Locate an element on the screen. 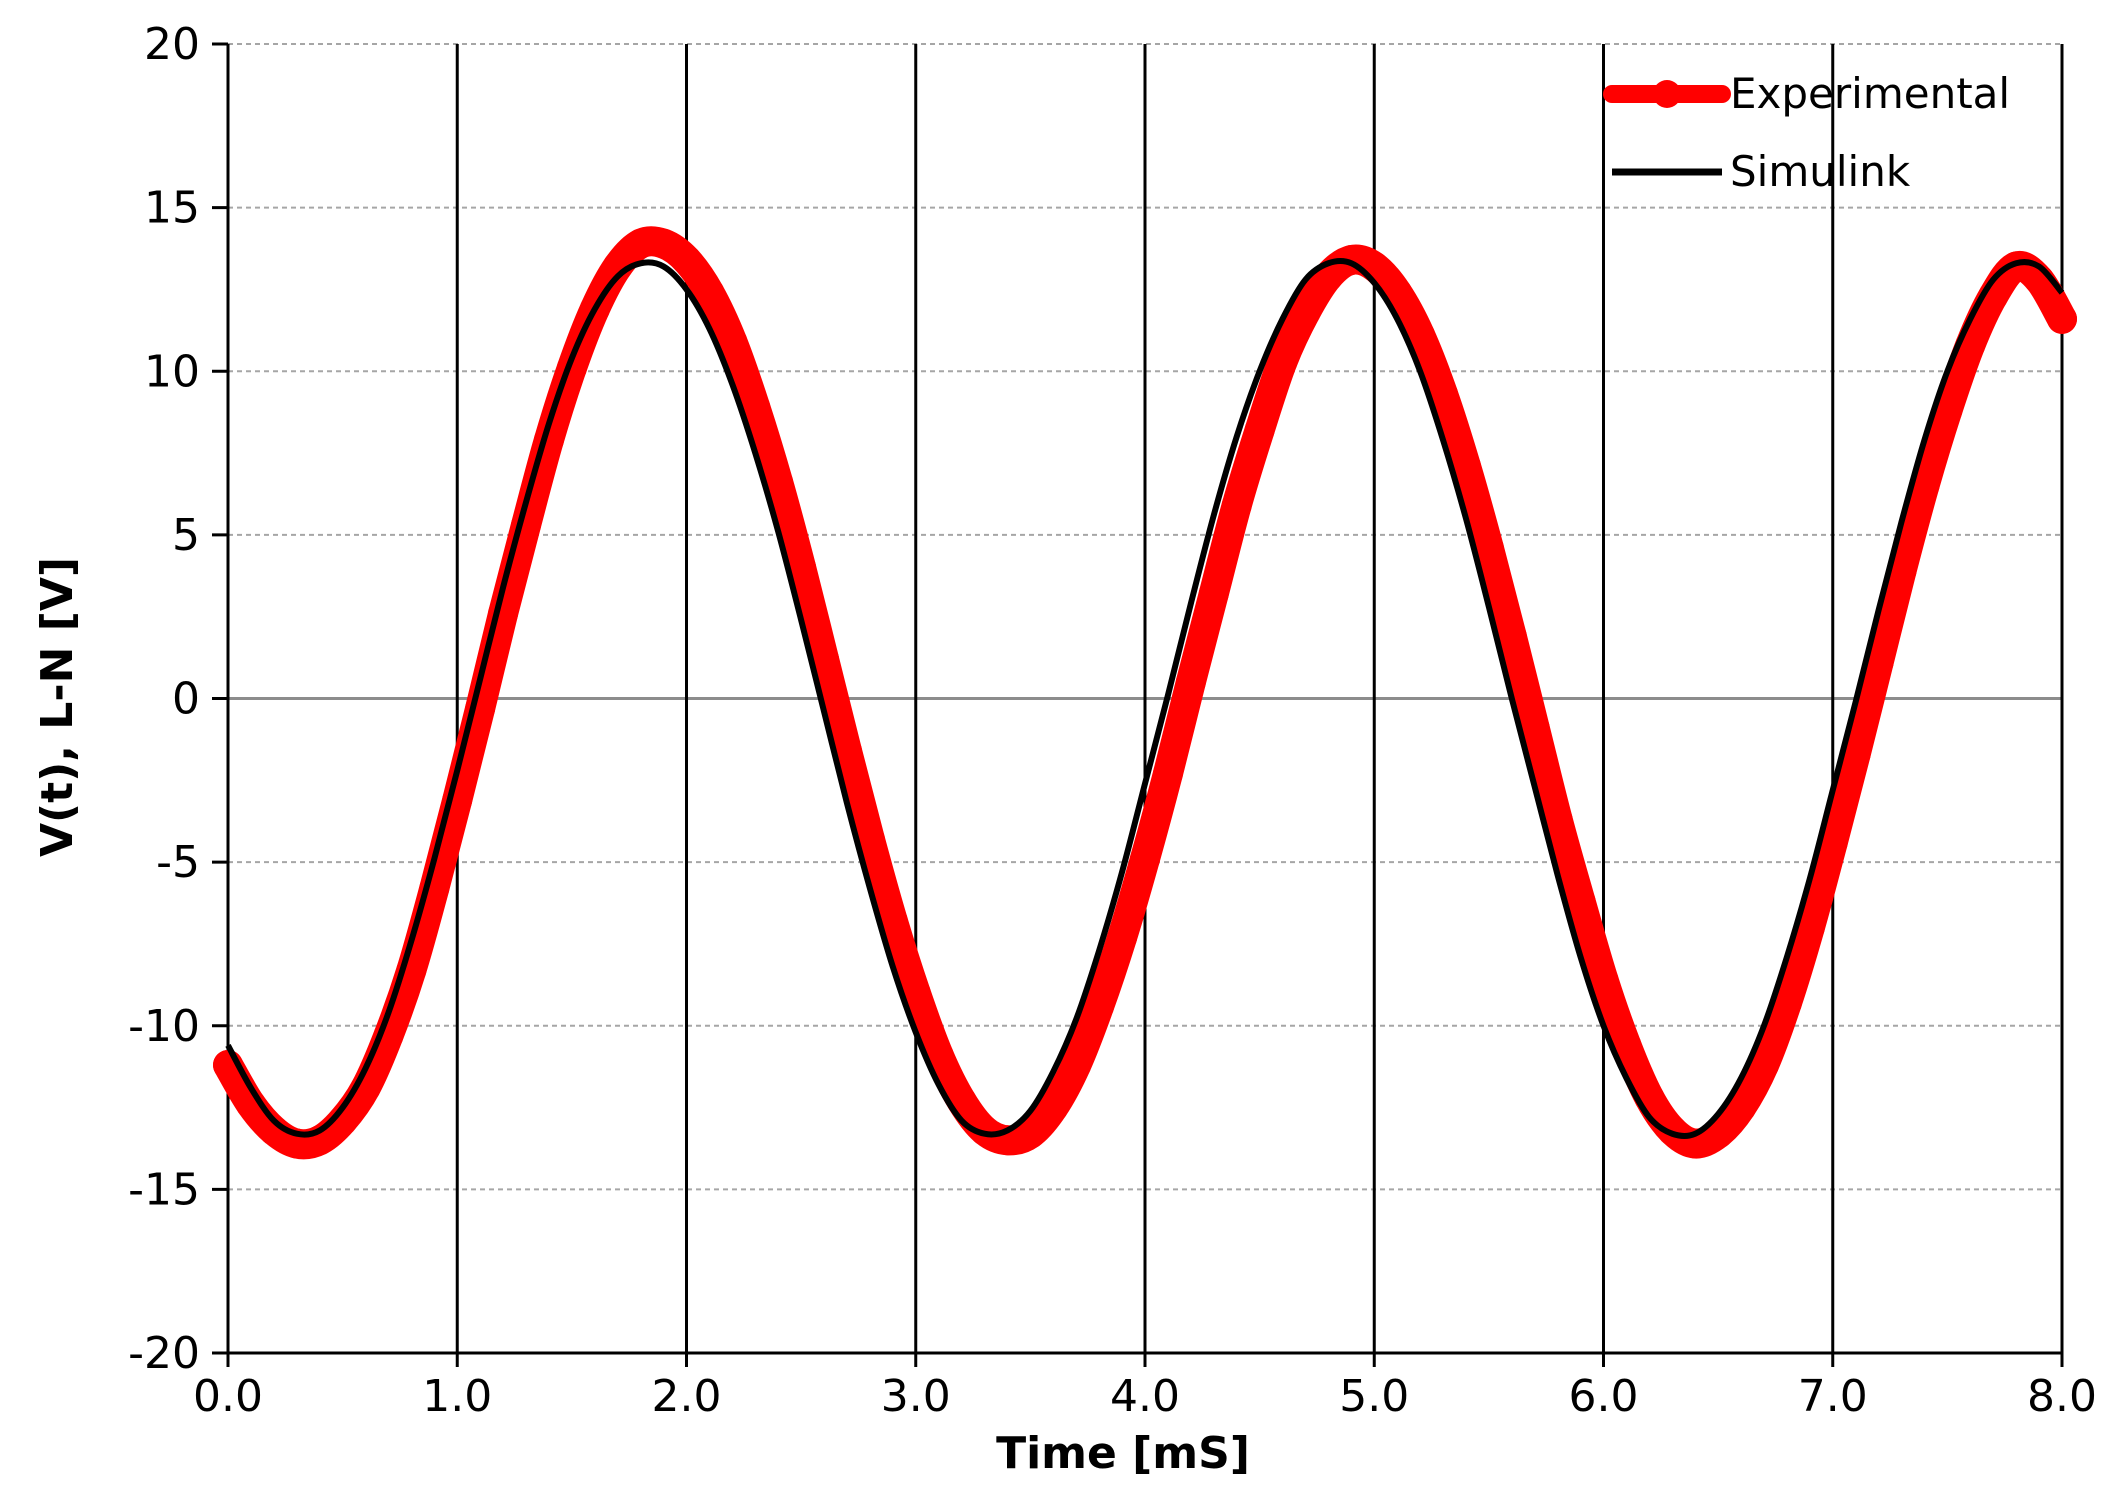  legend: Experimental Simulink is located at coordinates (1806, 132).